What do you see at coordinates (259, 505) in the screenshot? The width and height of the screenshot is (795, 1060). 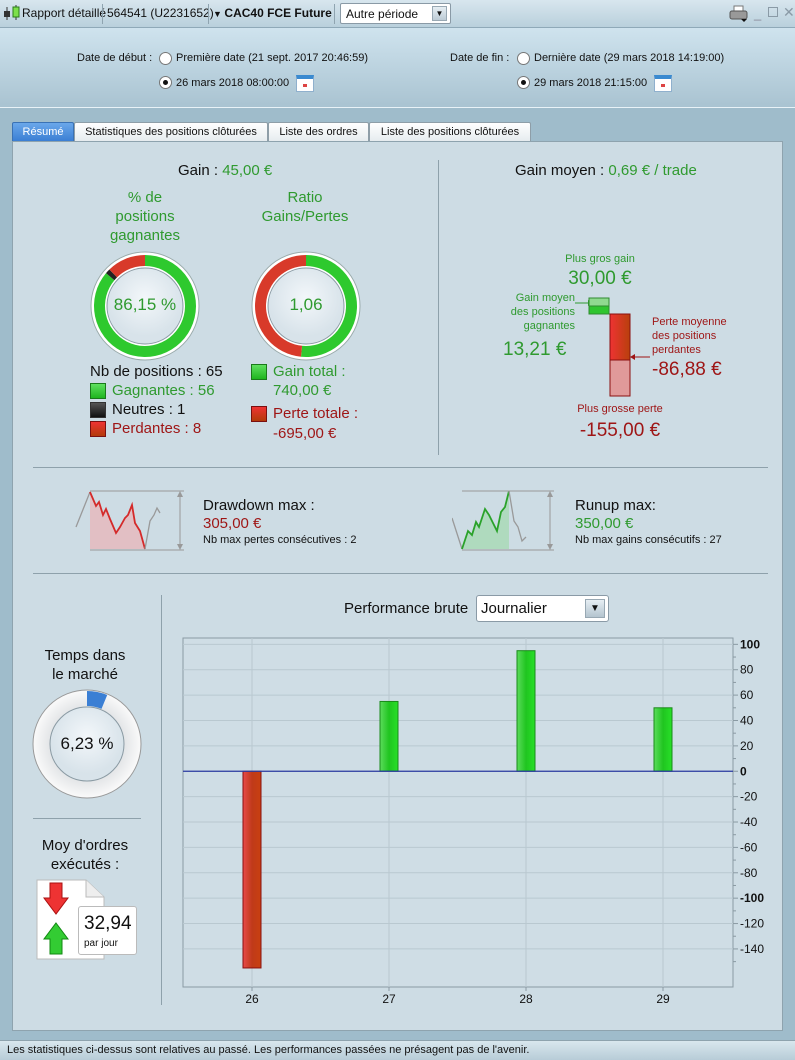 I see `drawdown-title: Drawdown max :` at bounding box center [259, 505].